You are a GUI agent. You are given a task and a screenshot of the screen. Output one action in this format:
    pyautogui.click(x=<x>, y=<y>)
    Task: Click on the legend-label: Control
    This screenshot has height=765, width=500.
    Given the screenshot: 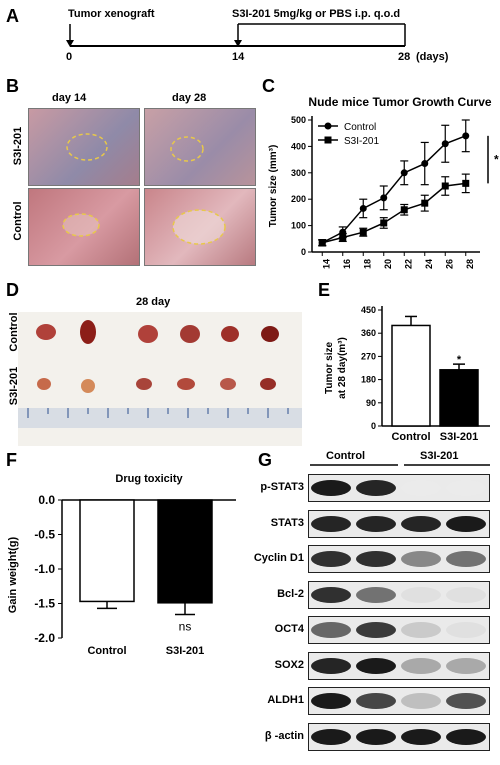 What is the action you would take?
    pyautogui.click(x=360, y=127)
    